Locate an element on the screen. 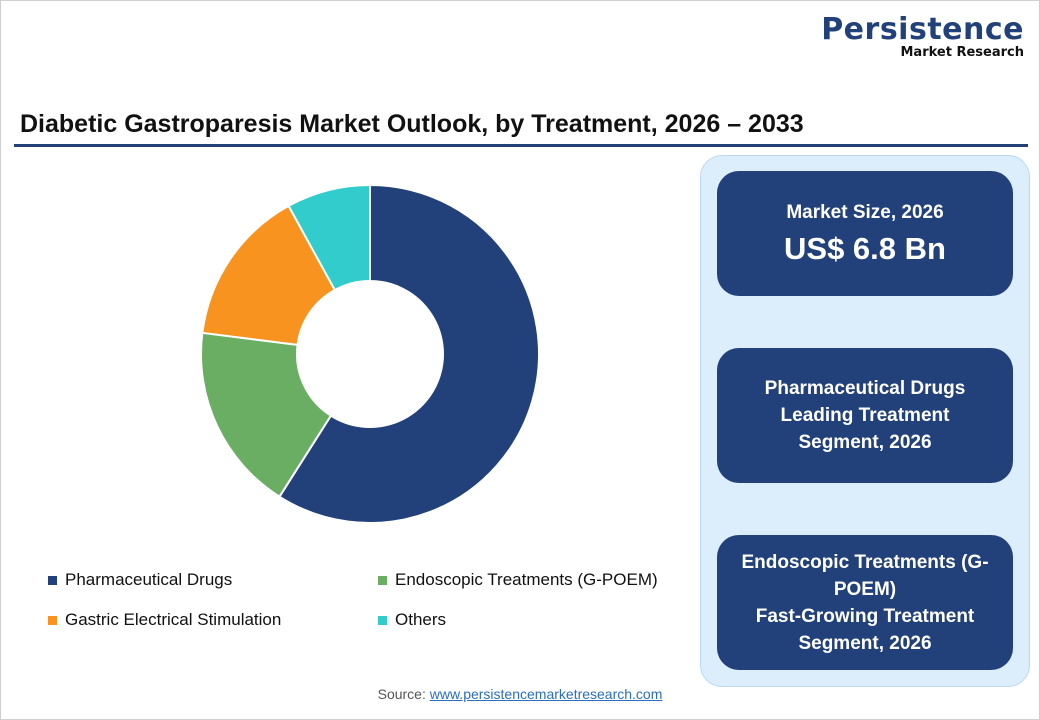 This screenshot has height=720, width=1040. legend-label: Others is located at coordinates (421, 619).